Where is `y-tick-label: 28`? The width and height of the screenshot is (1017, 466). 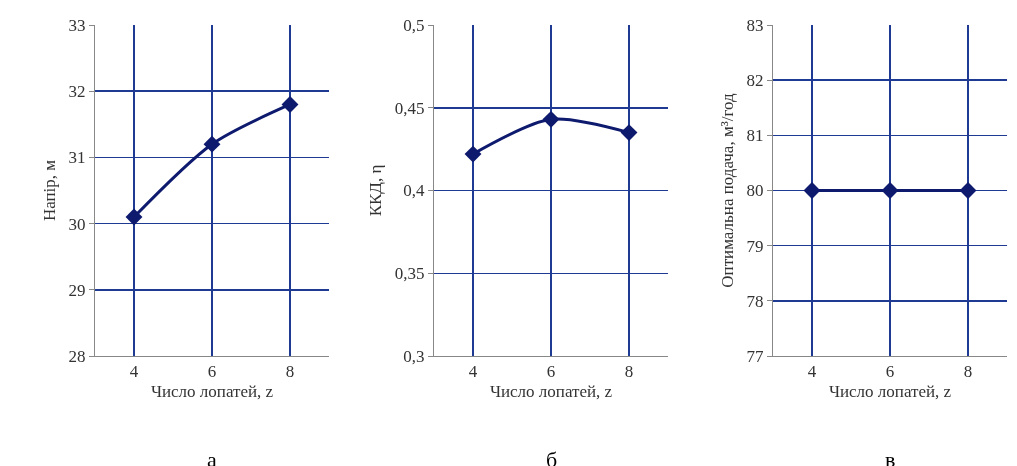
y-tick-label: 28 is located at coordinates (77, 356).